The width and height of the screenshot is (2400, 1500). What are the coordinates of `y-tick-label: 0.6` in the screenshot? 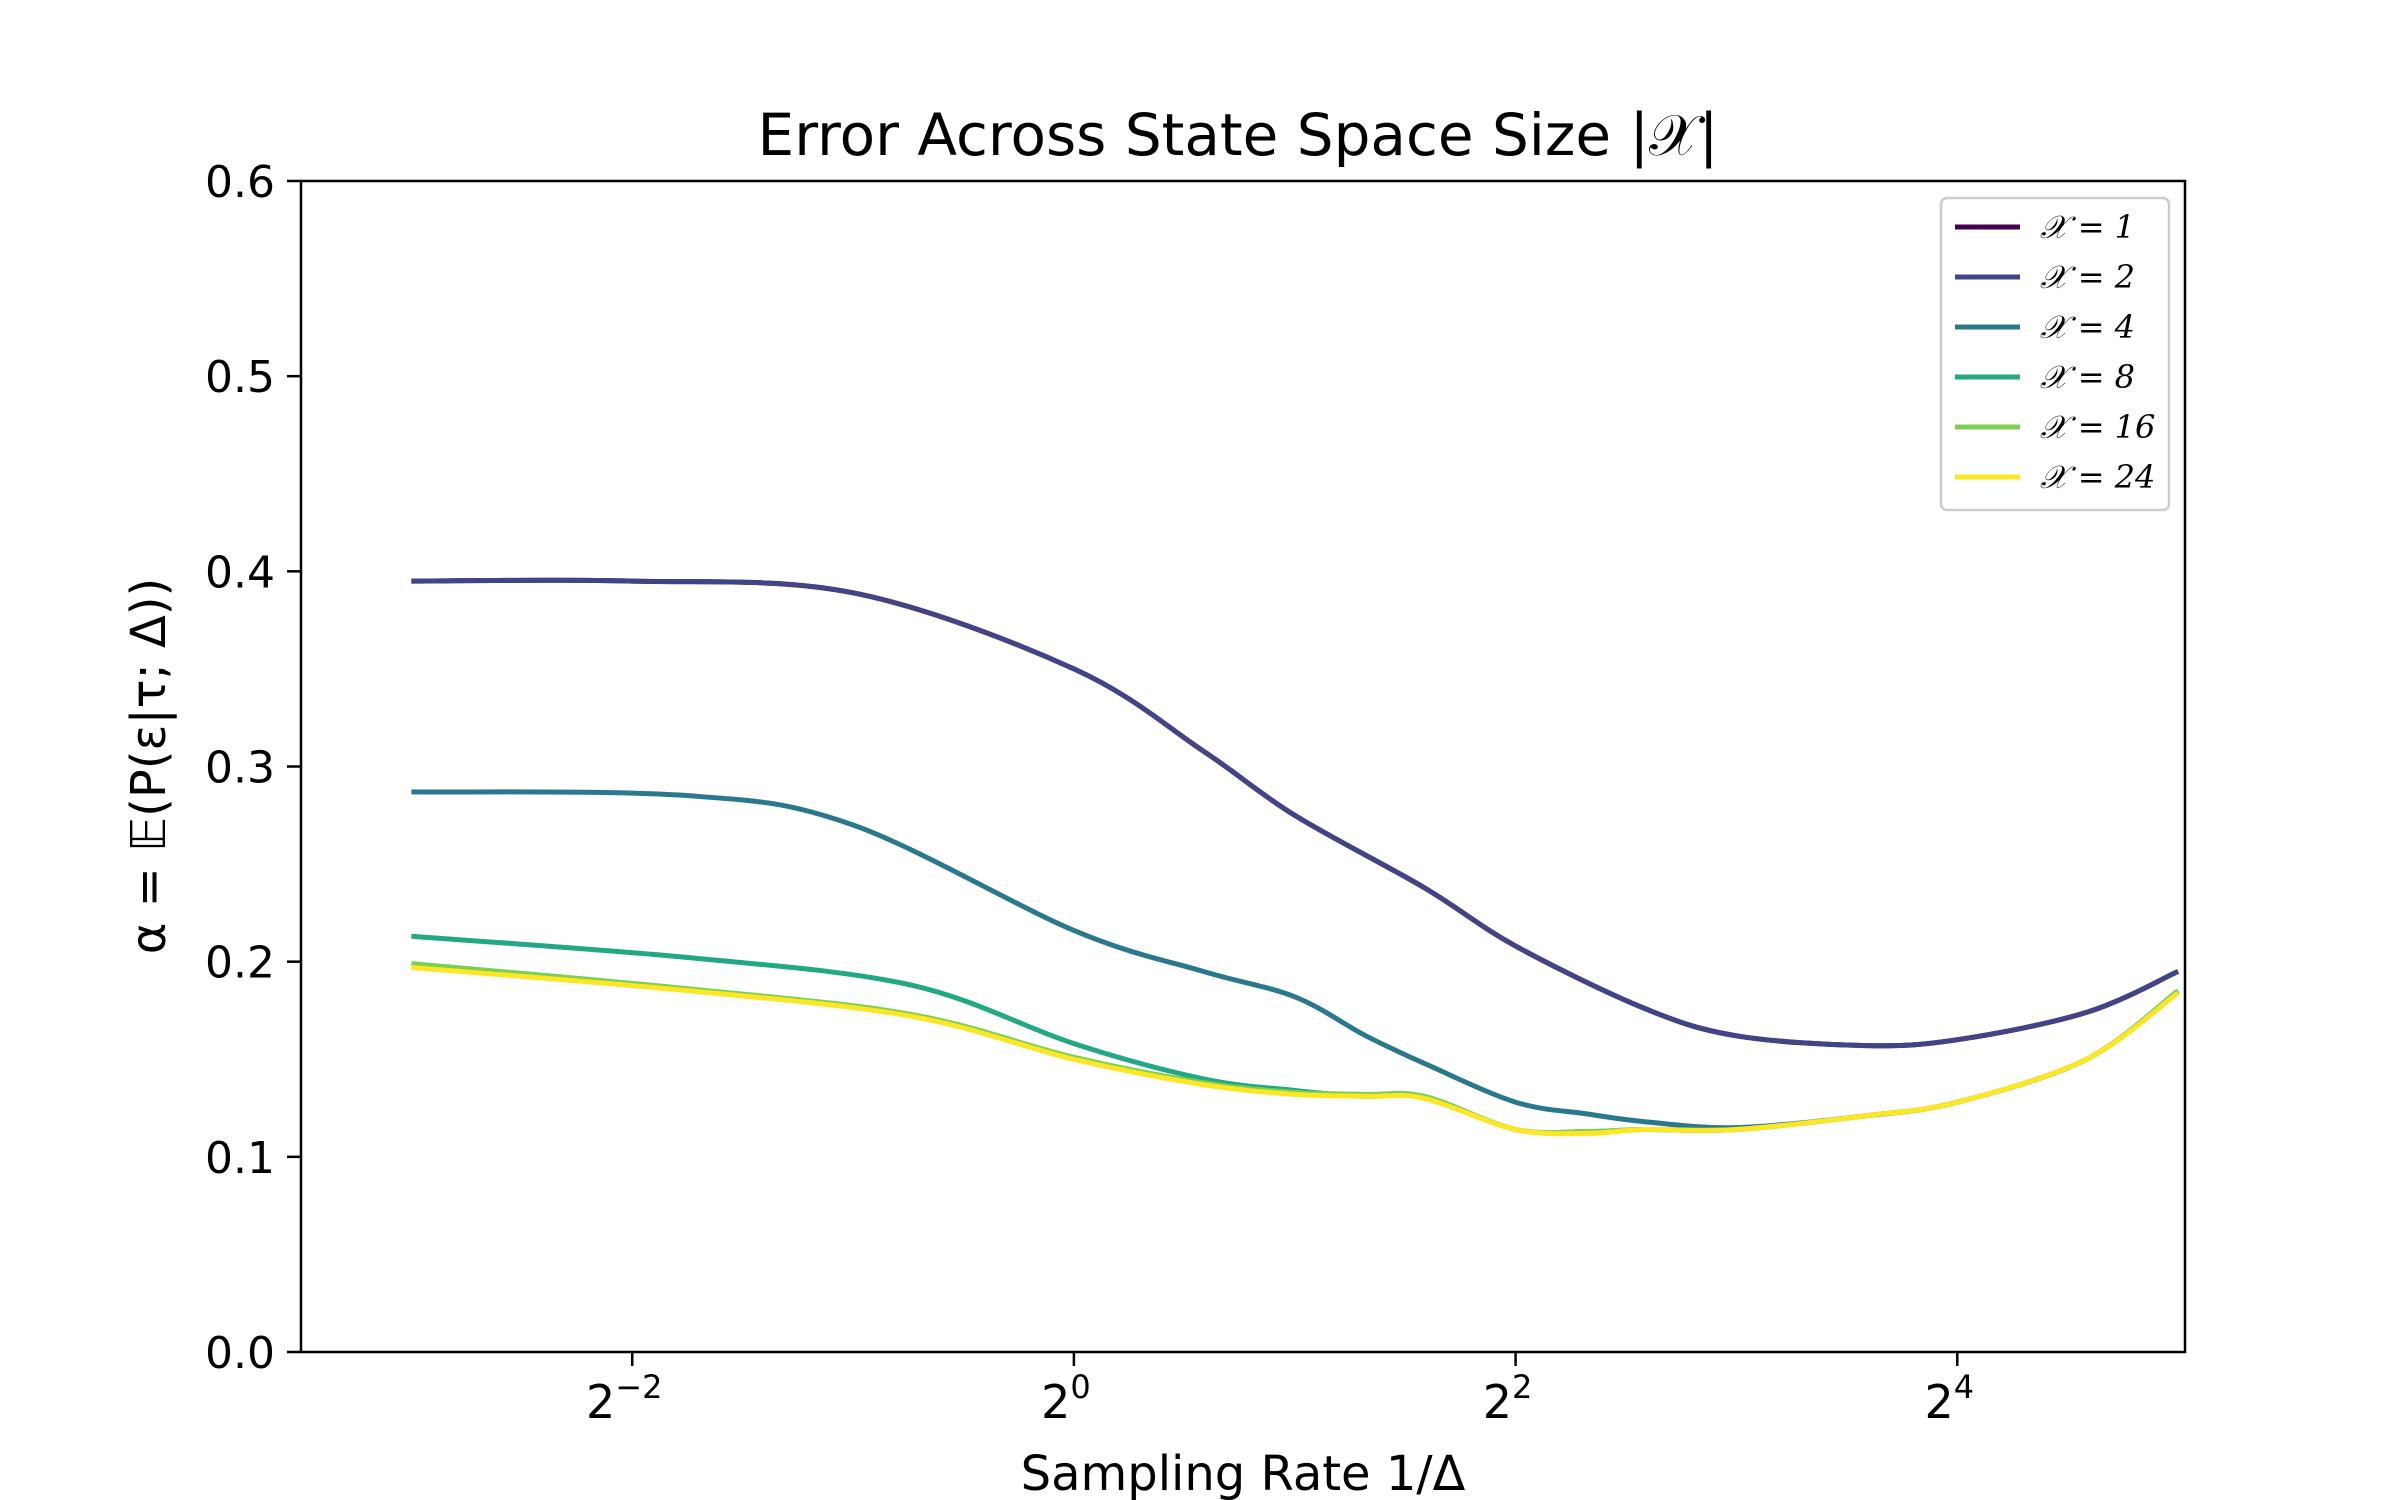 It's located at (240, 182).